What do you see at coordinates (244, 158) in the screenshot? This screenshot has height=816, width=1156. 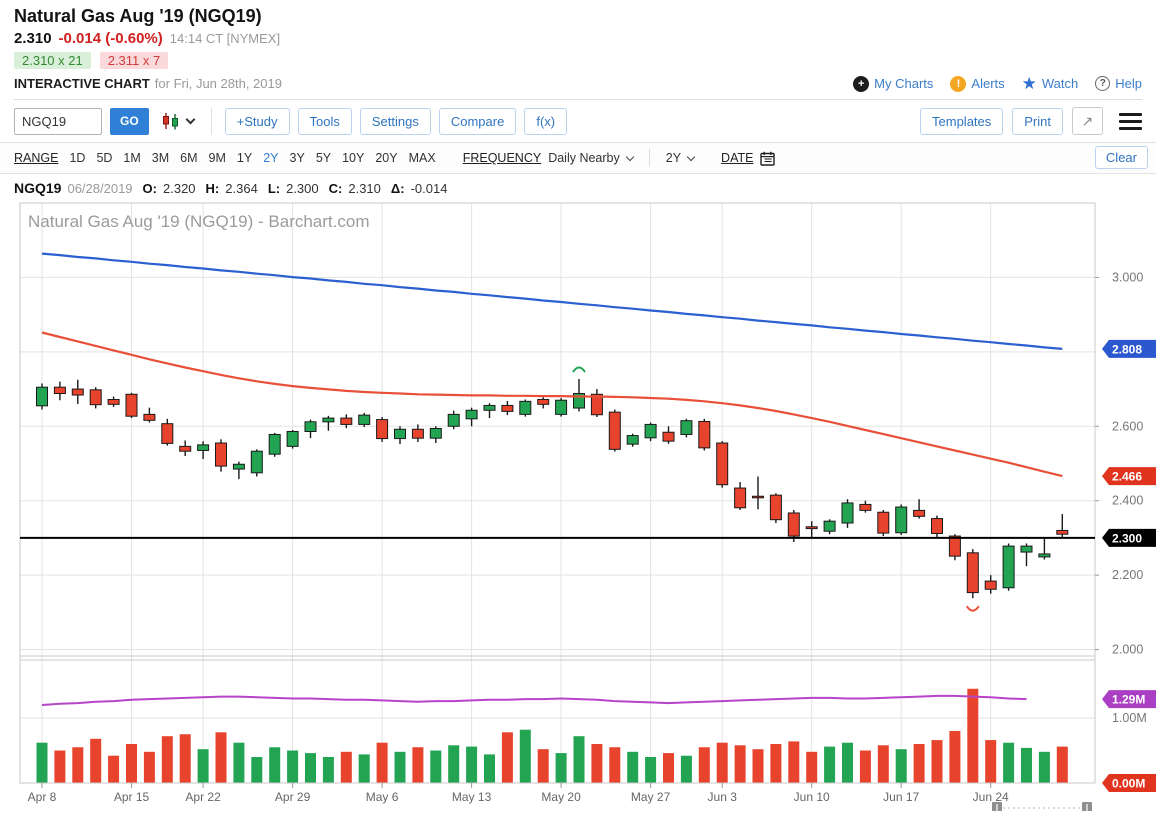 I see `range-1y: 1Y` at bounding box center [244, 158].